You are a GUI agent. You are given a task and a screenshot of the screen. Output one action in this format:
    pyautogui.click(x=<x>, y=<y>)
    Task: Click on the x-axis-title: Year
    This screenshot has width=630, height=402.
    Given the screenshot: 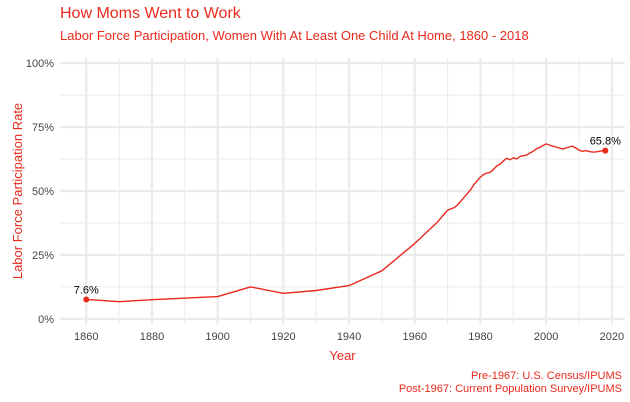 What is the action you would take?
    pyautogui.click(x=342, y=355)
    